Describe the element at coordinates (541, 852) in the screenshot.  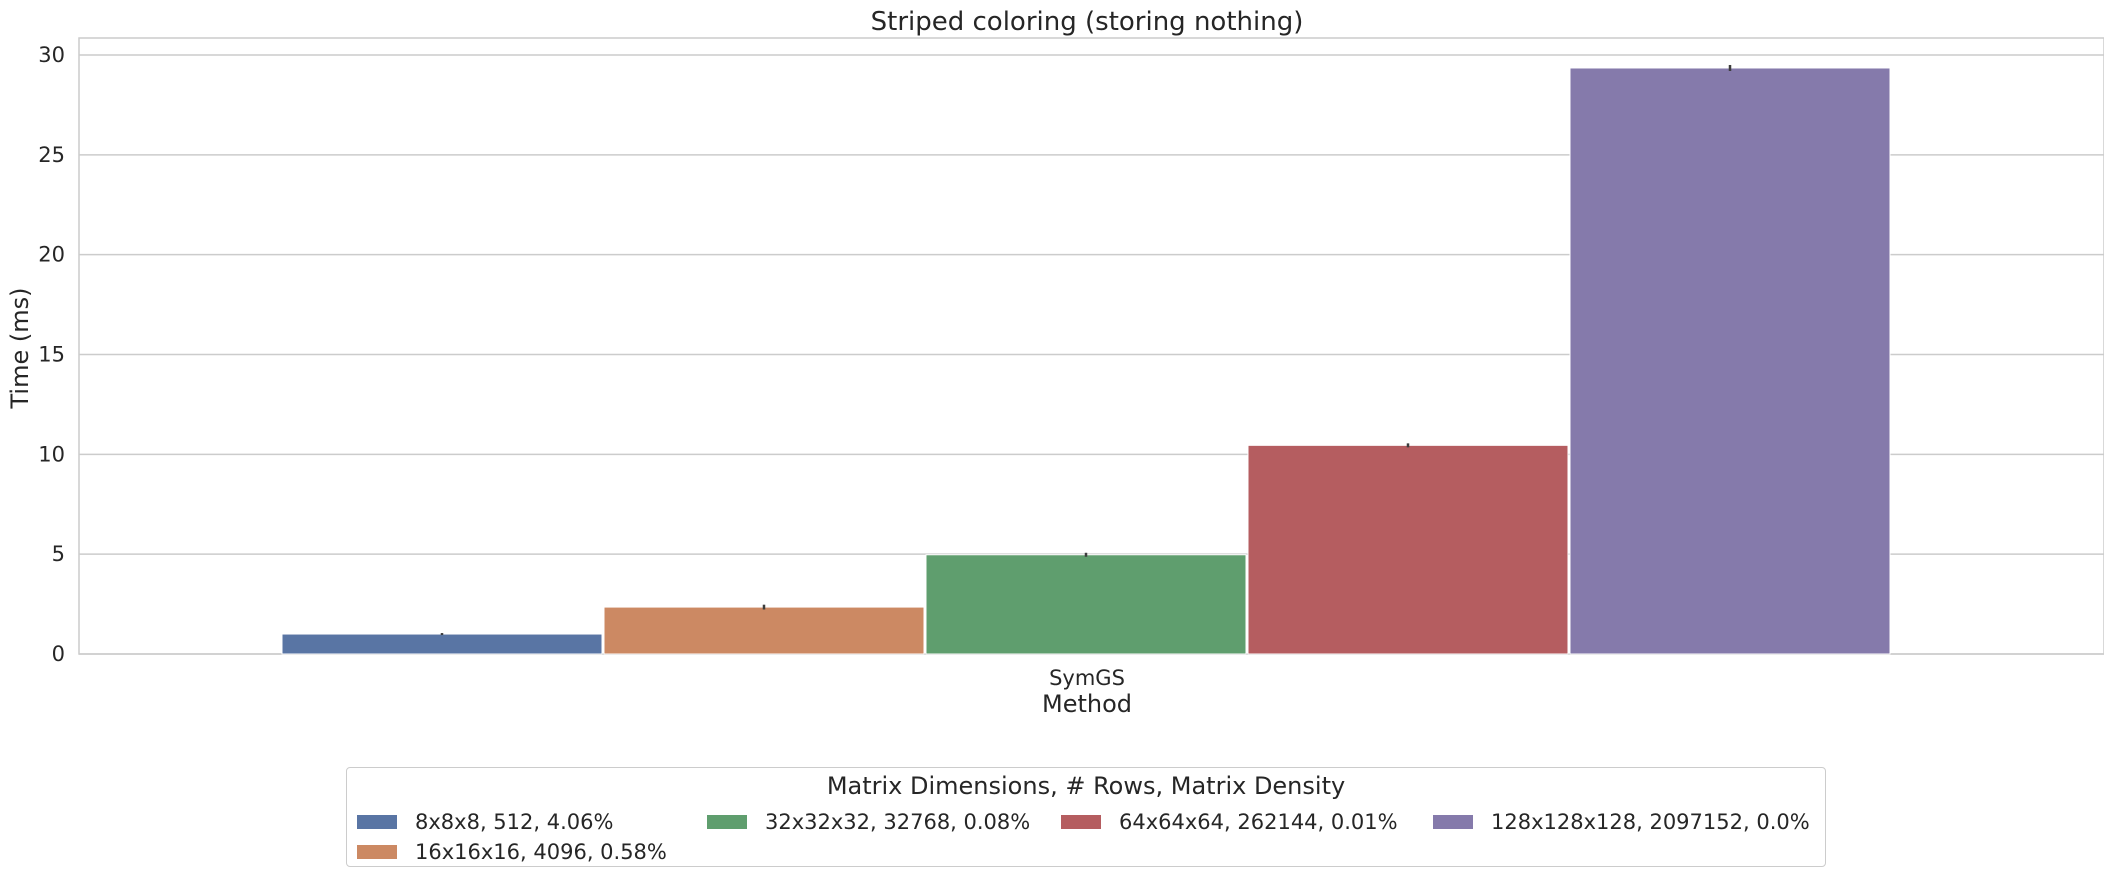
I see `legend-label: 16x16x16, 4096, 0.58%` at that location.